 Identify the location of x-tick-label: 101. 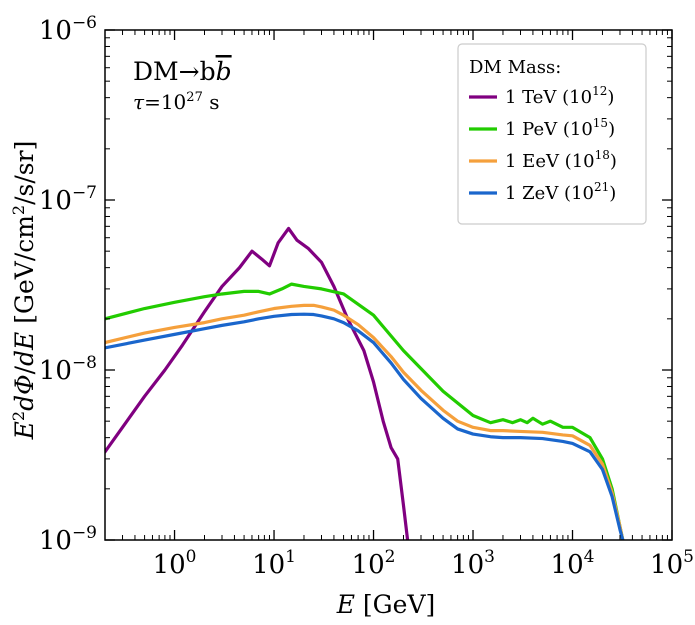
(274, 563).